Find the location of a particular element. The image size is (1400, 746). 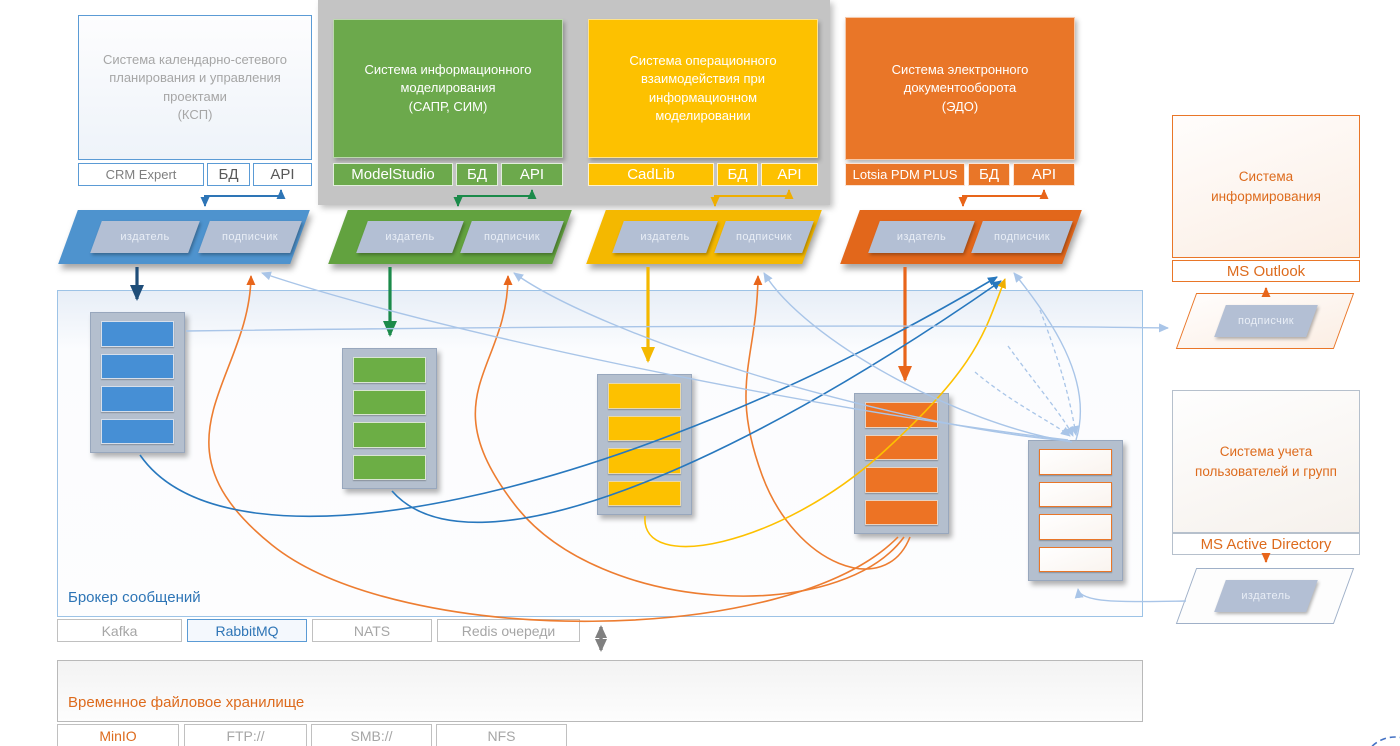

outlook-subscriber-node: подписчик is located at coordinates (1266, 321).